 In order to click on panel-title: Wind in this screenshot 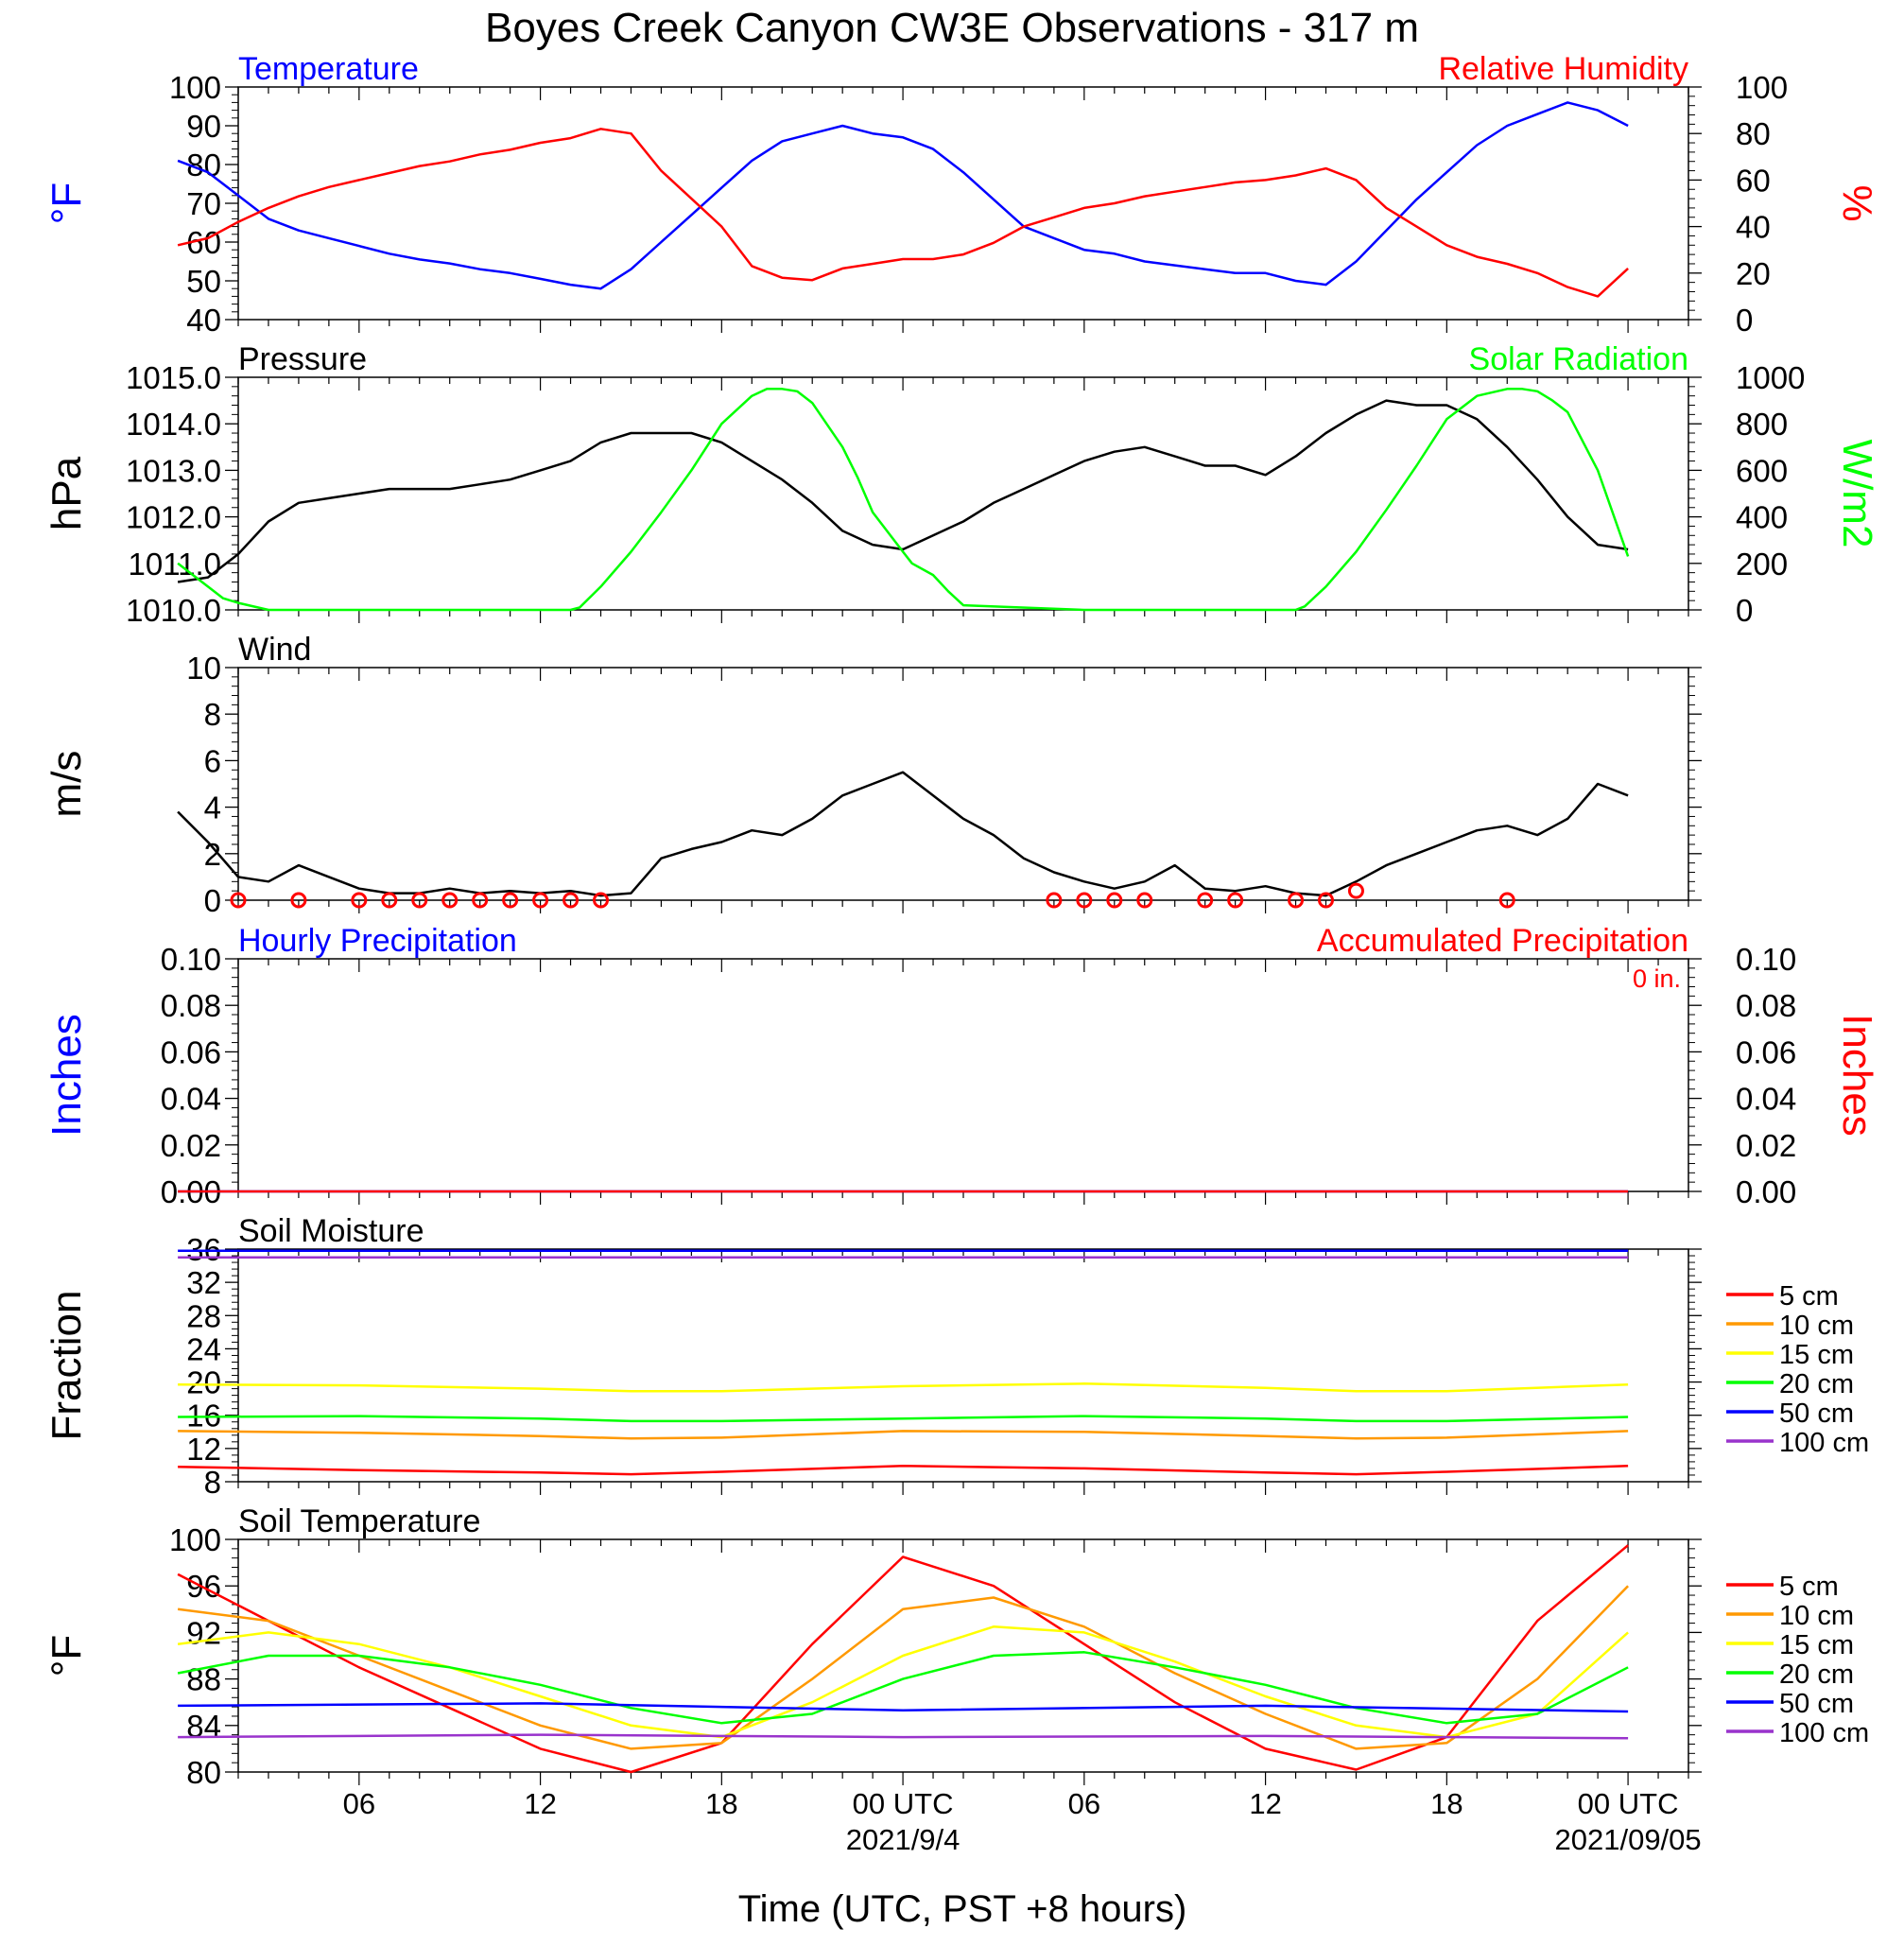, I will do `click(275, 650)`.